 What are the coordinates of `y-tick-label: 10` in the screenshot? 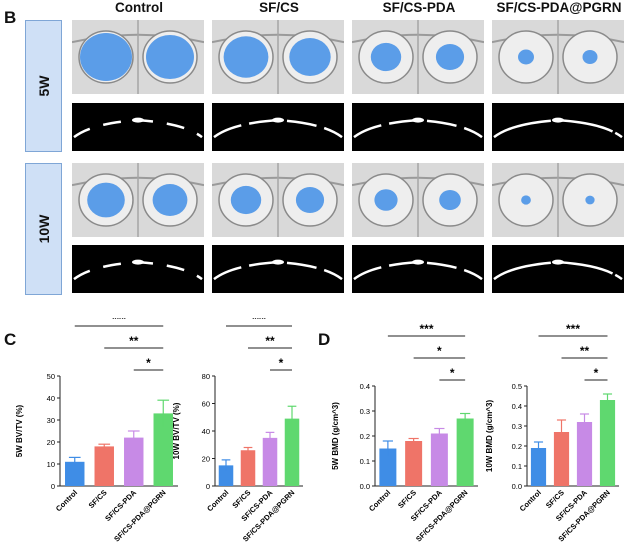 It's located at (51, 464).